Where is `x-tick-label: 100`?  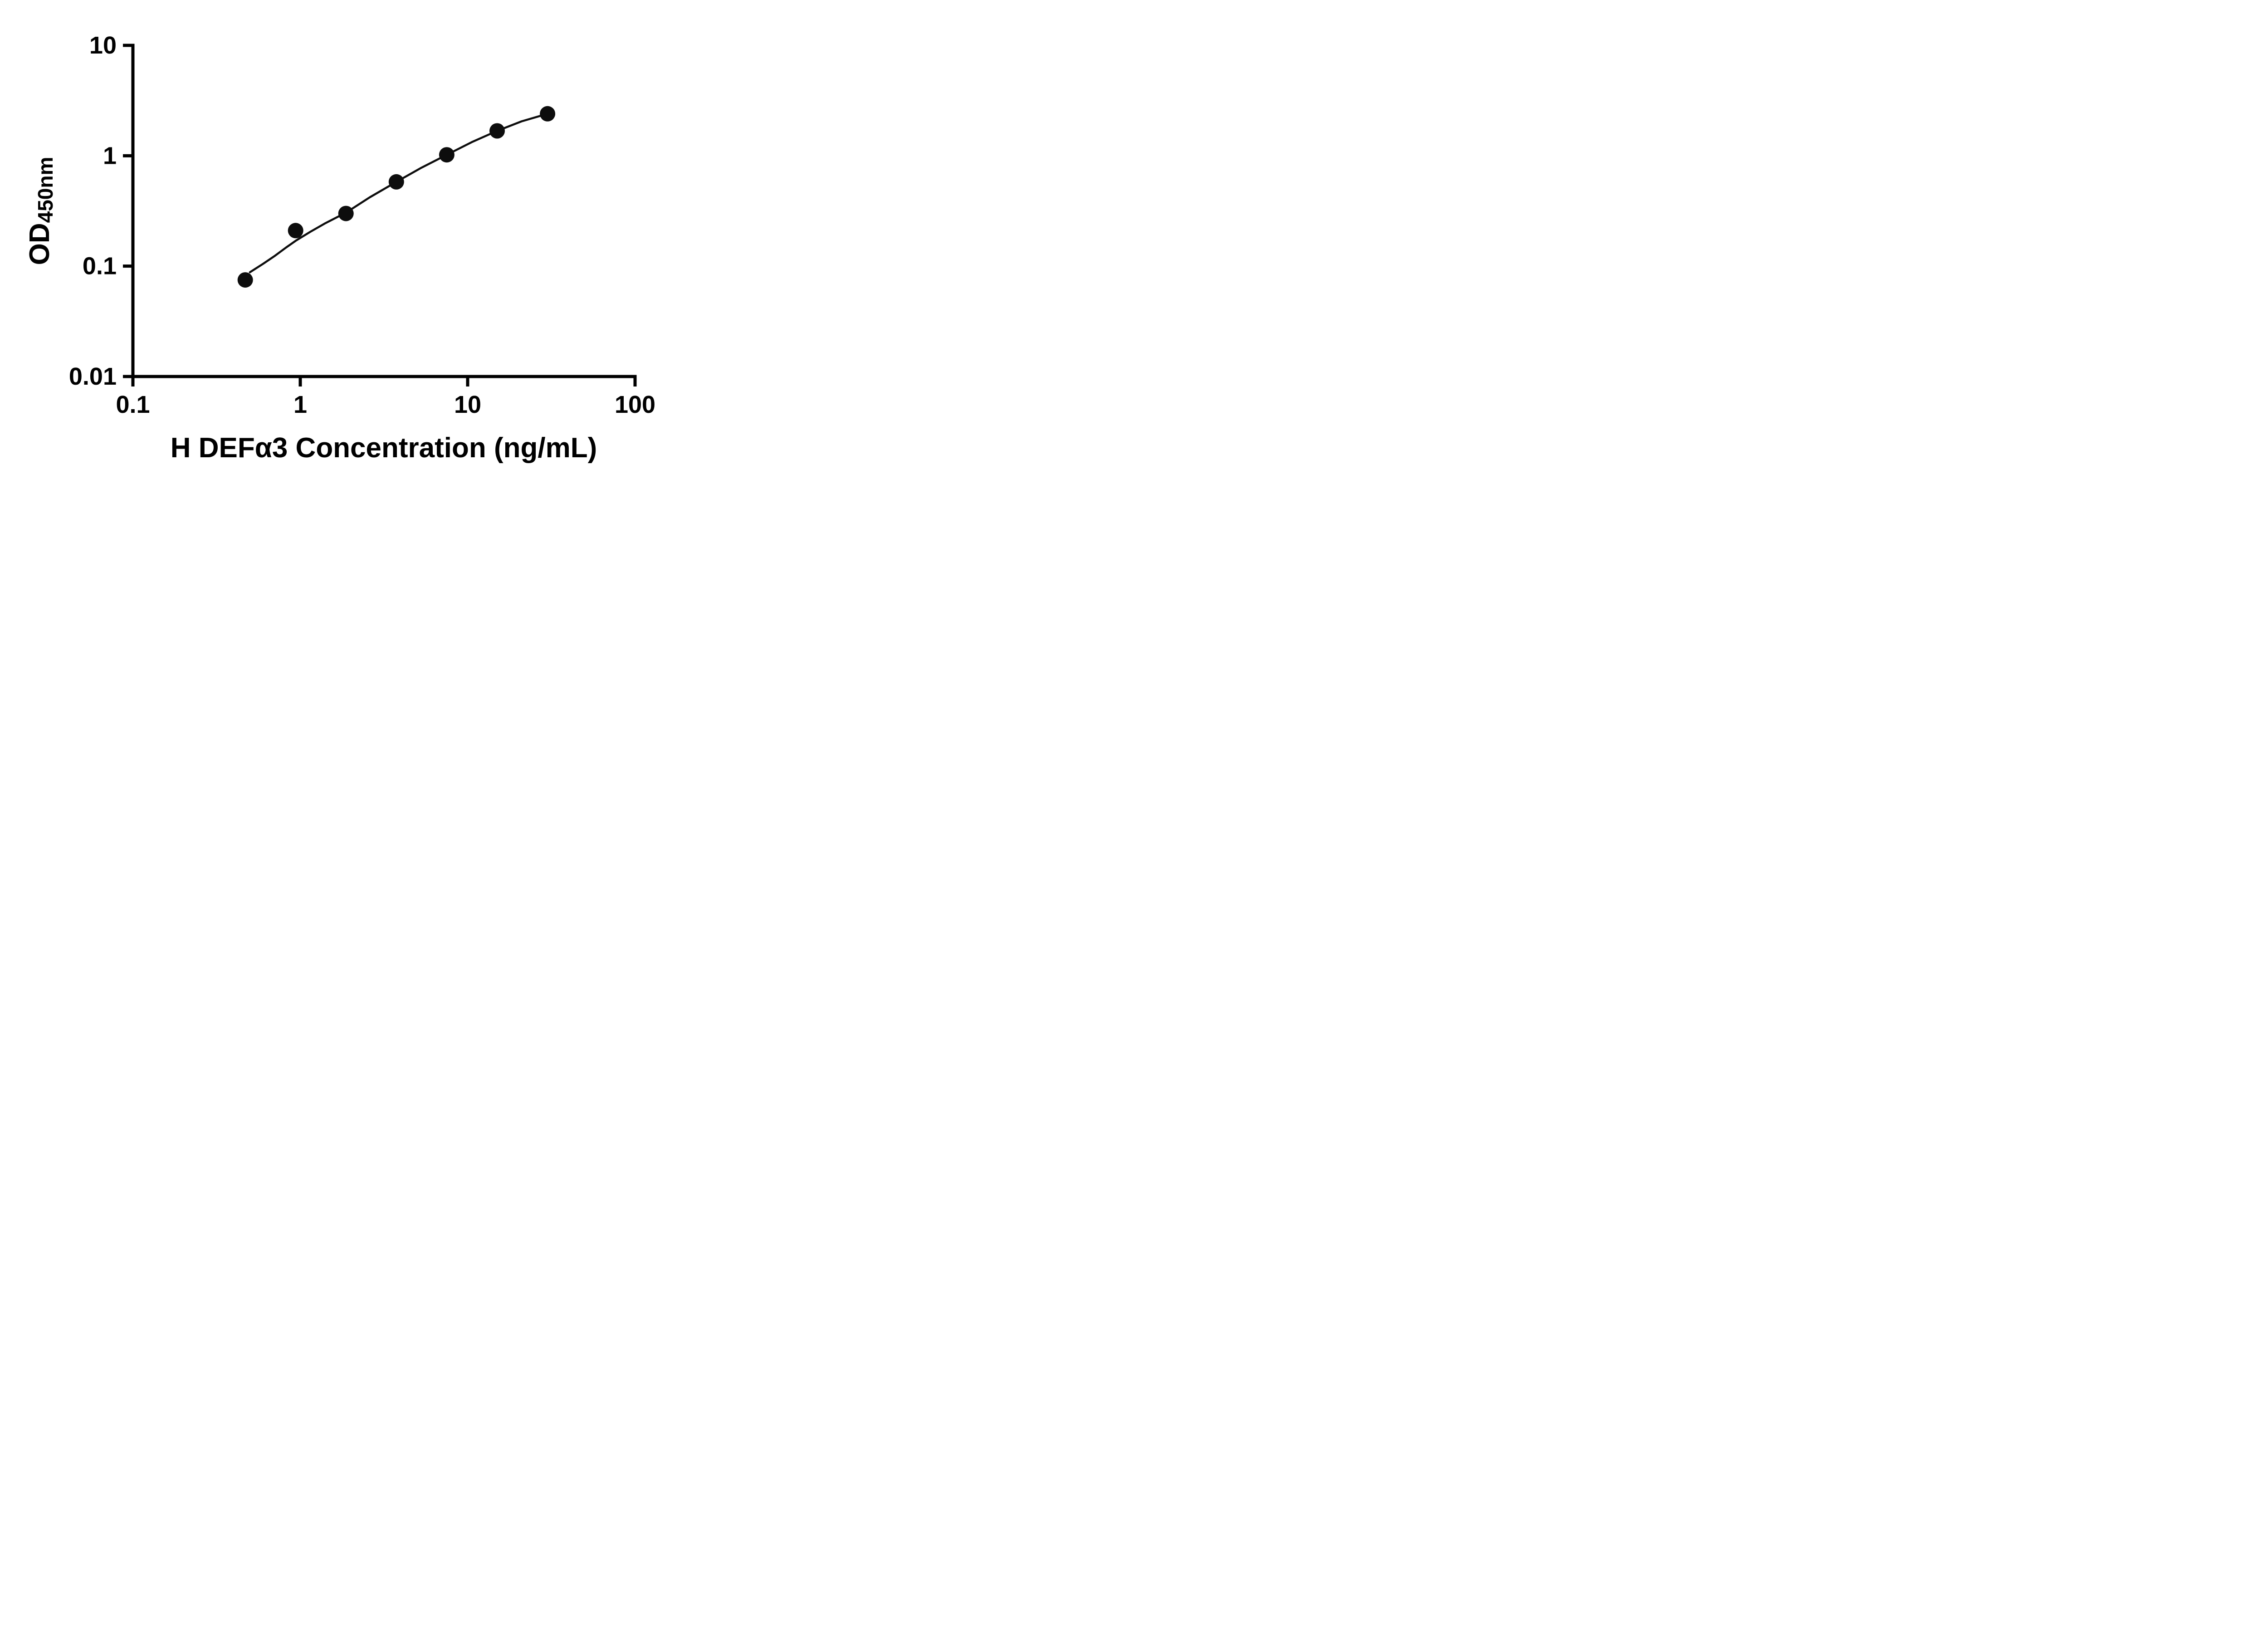 x-tick-label: 100 is located at coordinates (635, 404).